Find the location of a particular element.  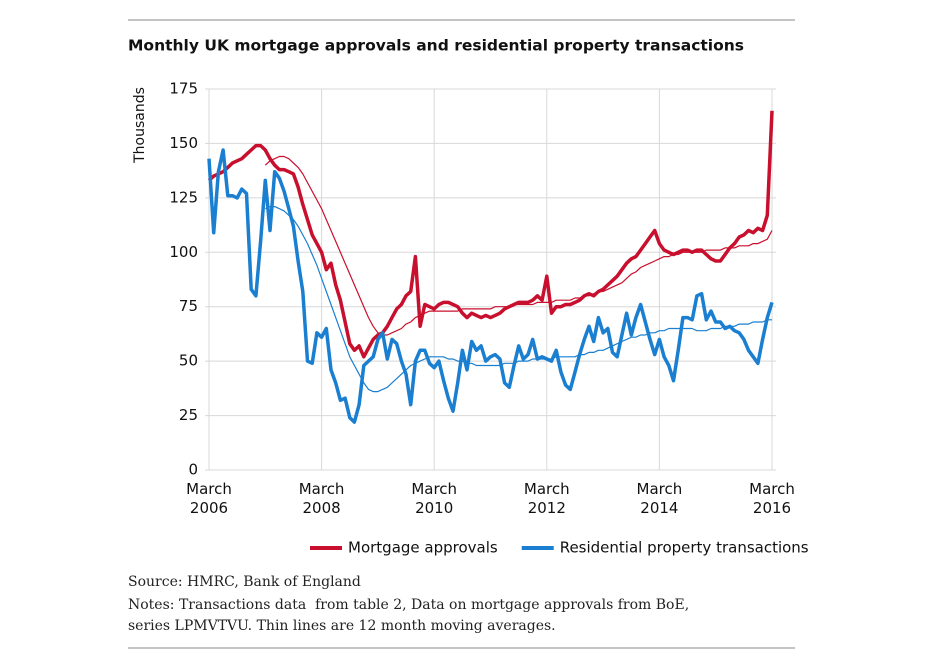

y-tick-label: 150 is located at coordinates (183, 143).